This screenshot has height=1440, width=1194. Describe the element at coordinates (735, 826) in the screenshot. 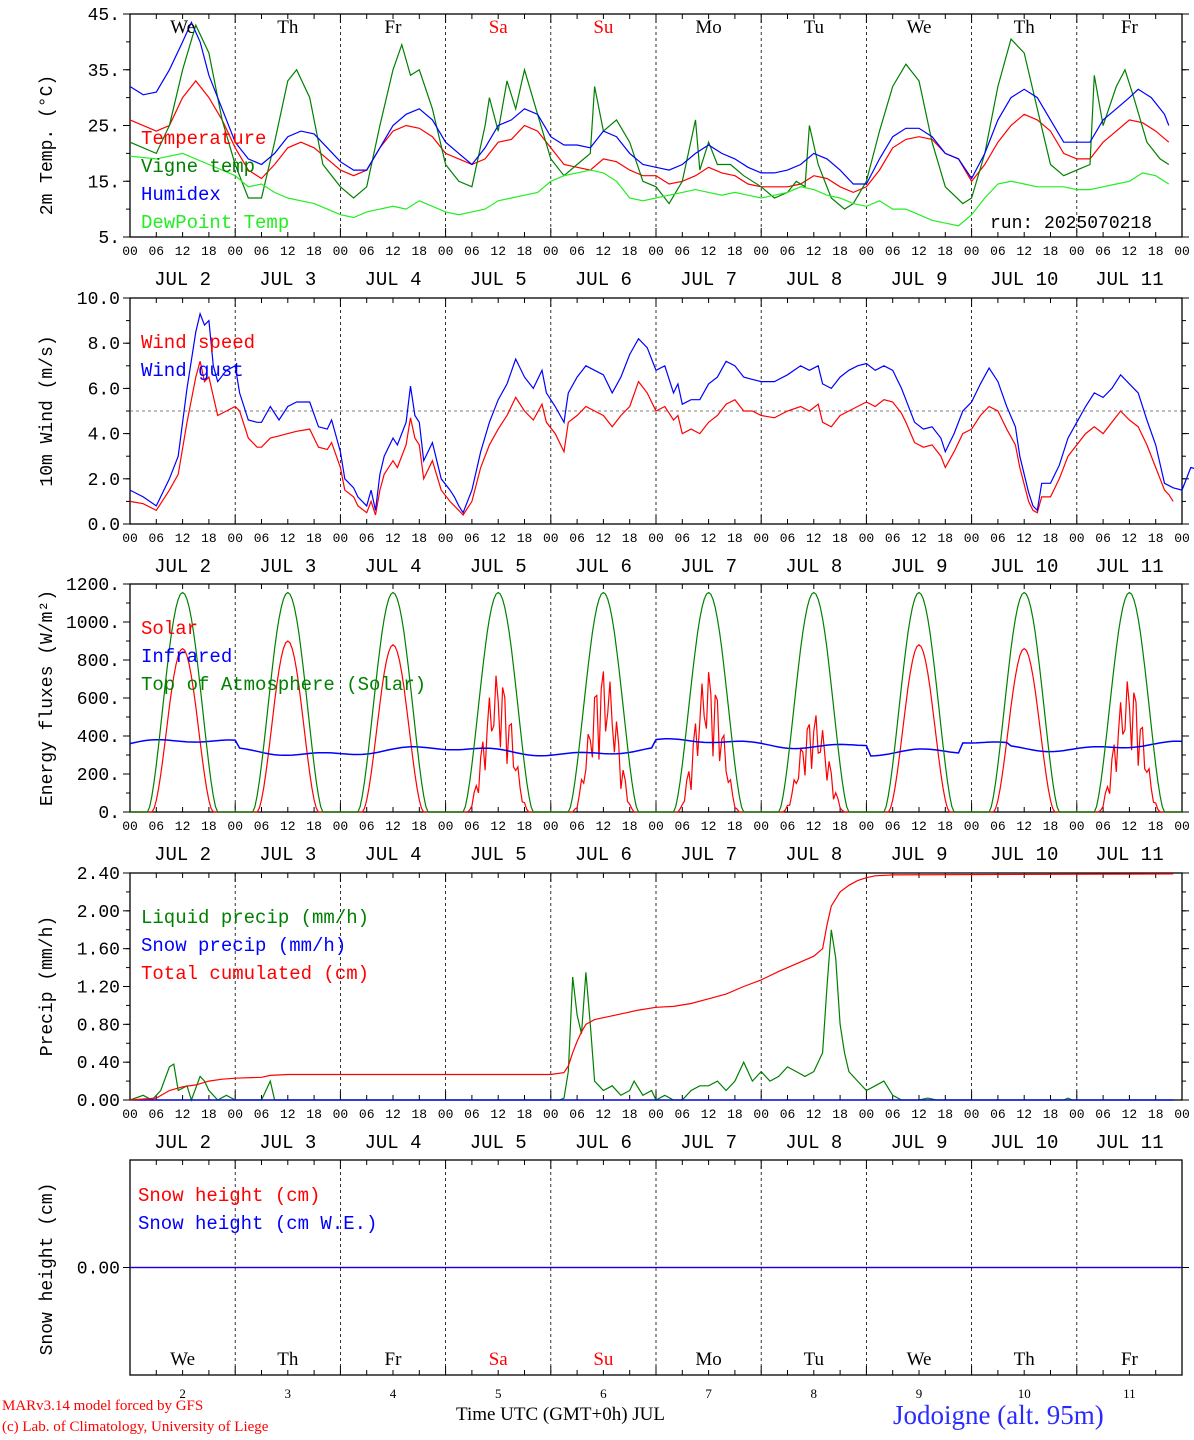

I see `energy-hour-label: 18` at that location.